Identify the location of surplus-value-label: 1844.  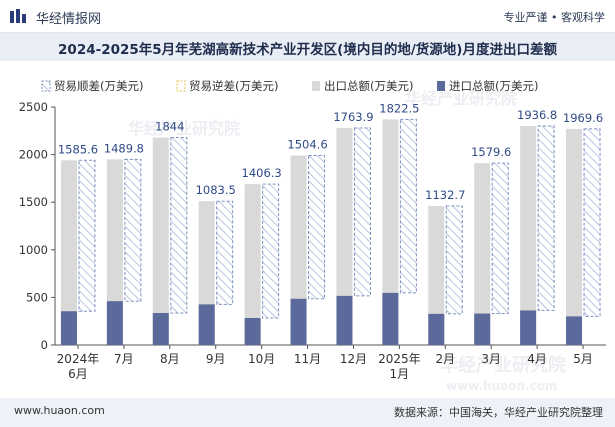
(169, 126).